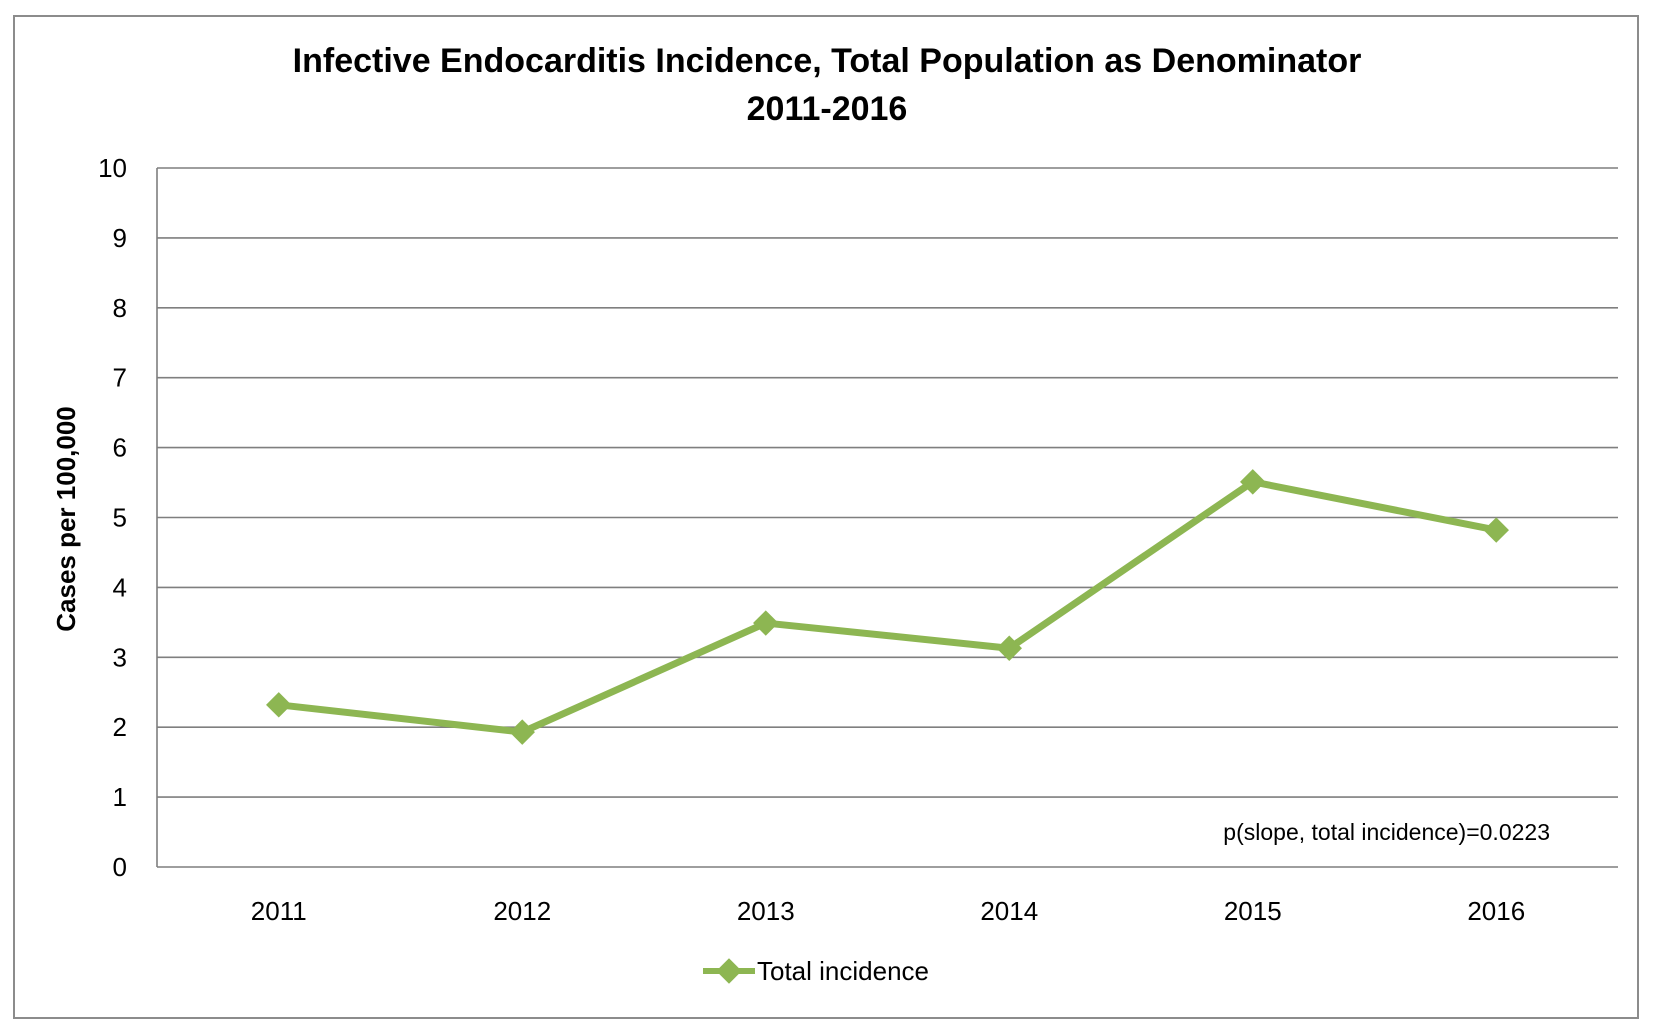 This screenshot has width=1654, height=1033. I want to click on y-tick-label: 0, so click(120, 867).